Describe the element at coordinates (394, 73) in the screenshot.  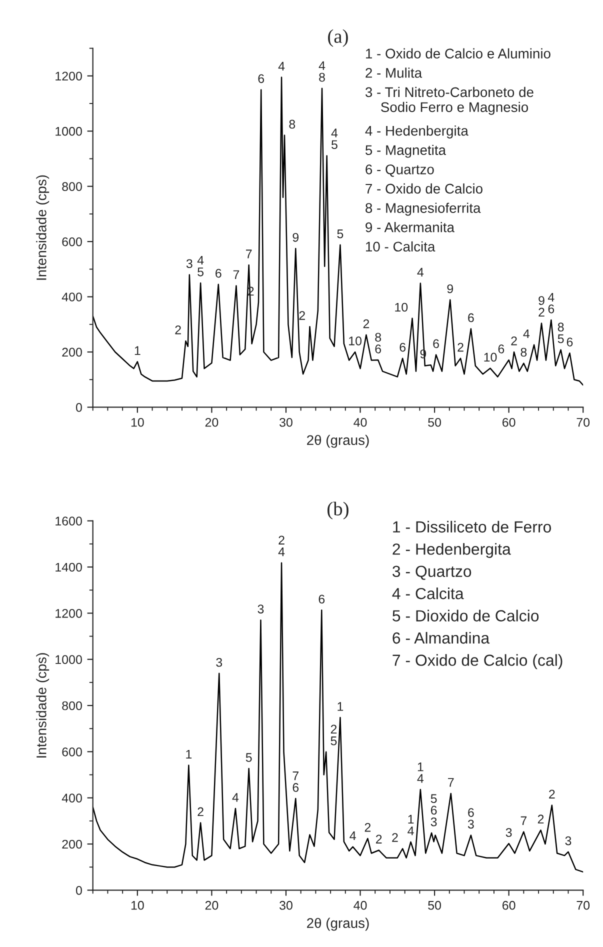
I see `annotation: 2 - Mulita` at that location.